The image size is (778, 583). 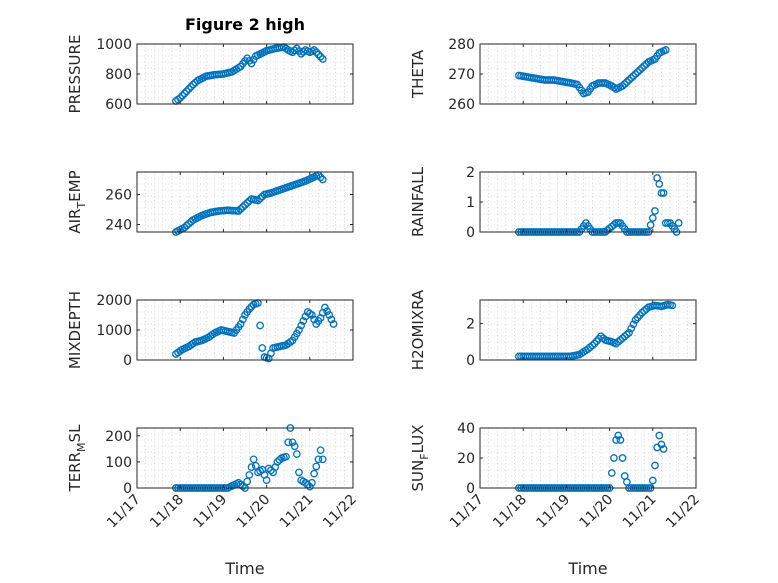 What do you see at coordinates (244, 568) in the screenshot?
I see `x-axis-label-left: Time` at bounding box center [244, 568].